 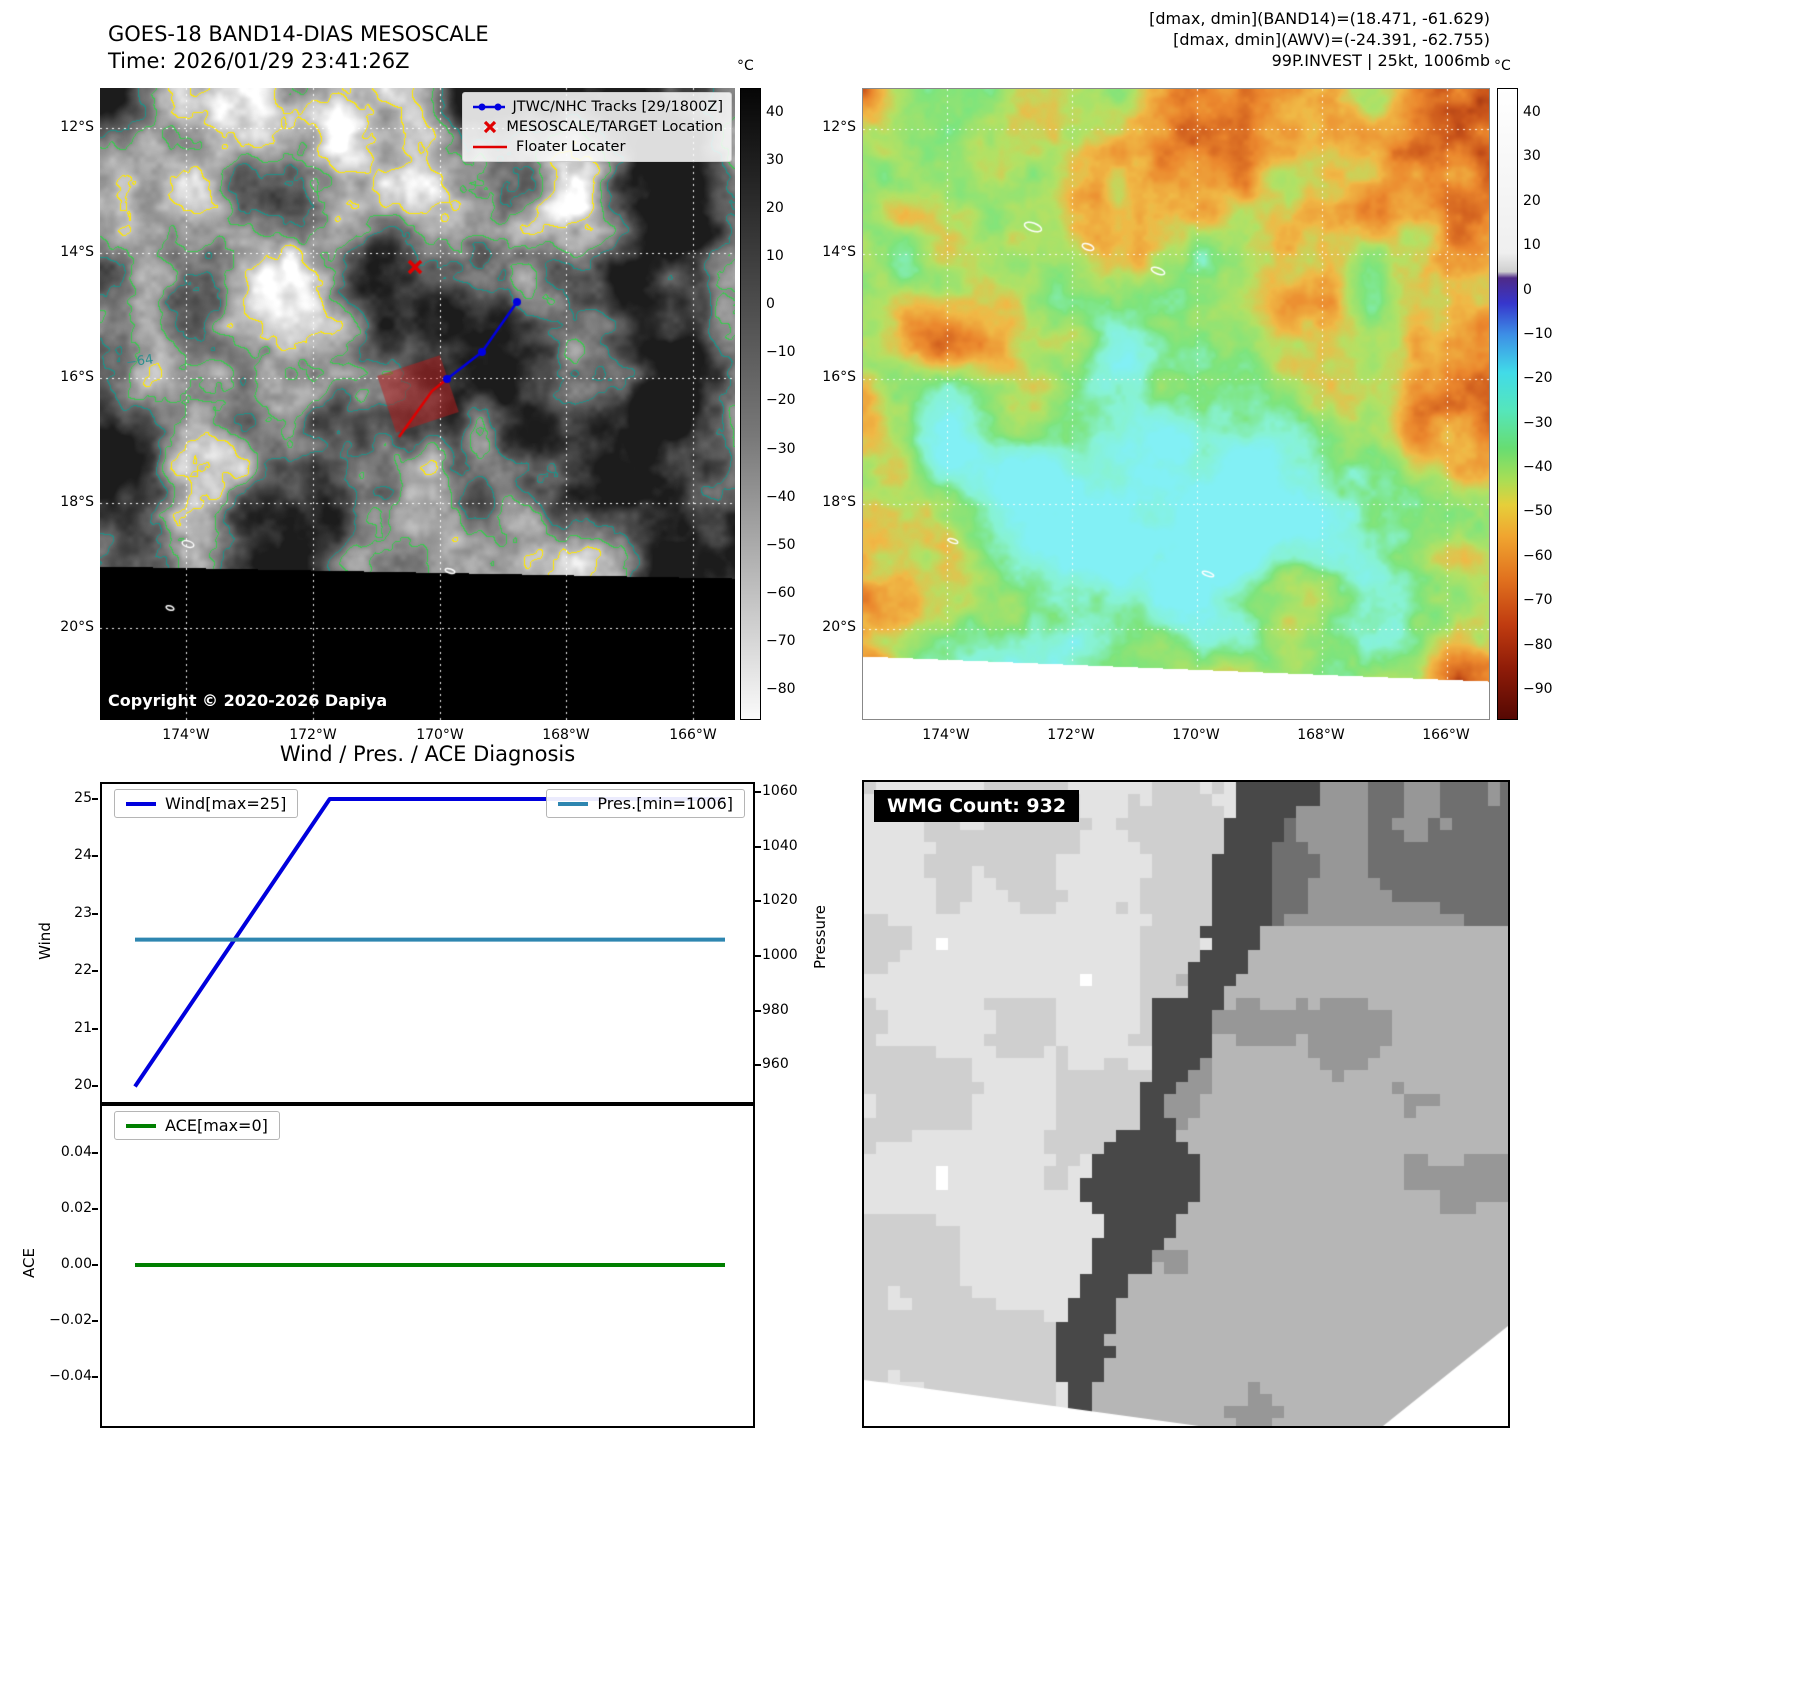 What do you see at coordinates (614, 127) in the screenshot?
I see `legend-label-target: MESOSCALE/TARGET Location` at bounding box center [614, 127].